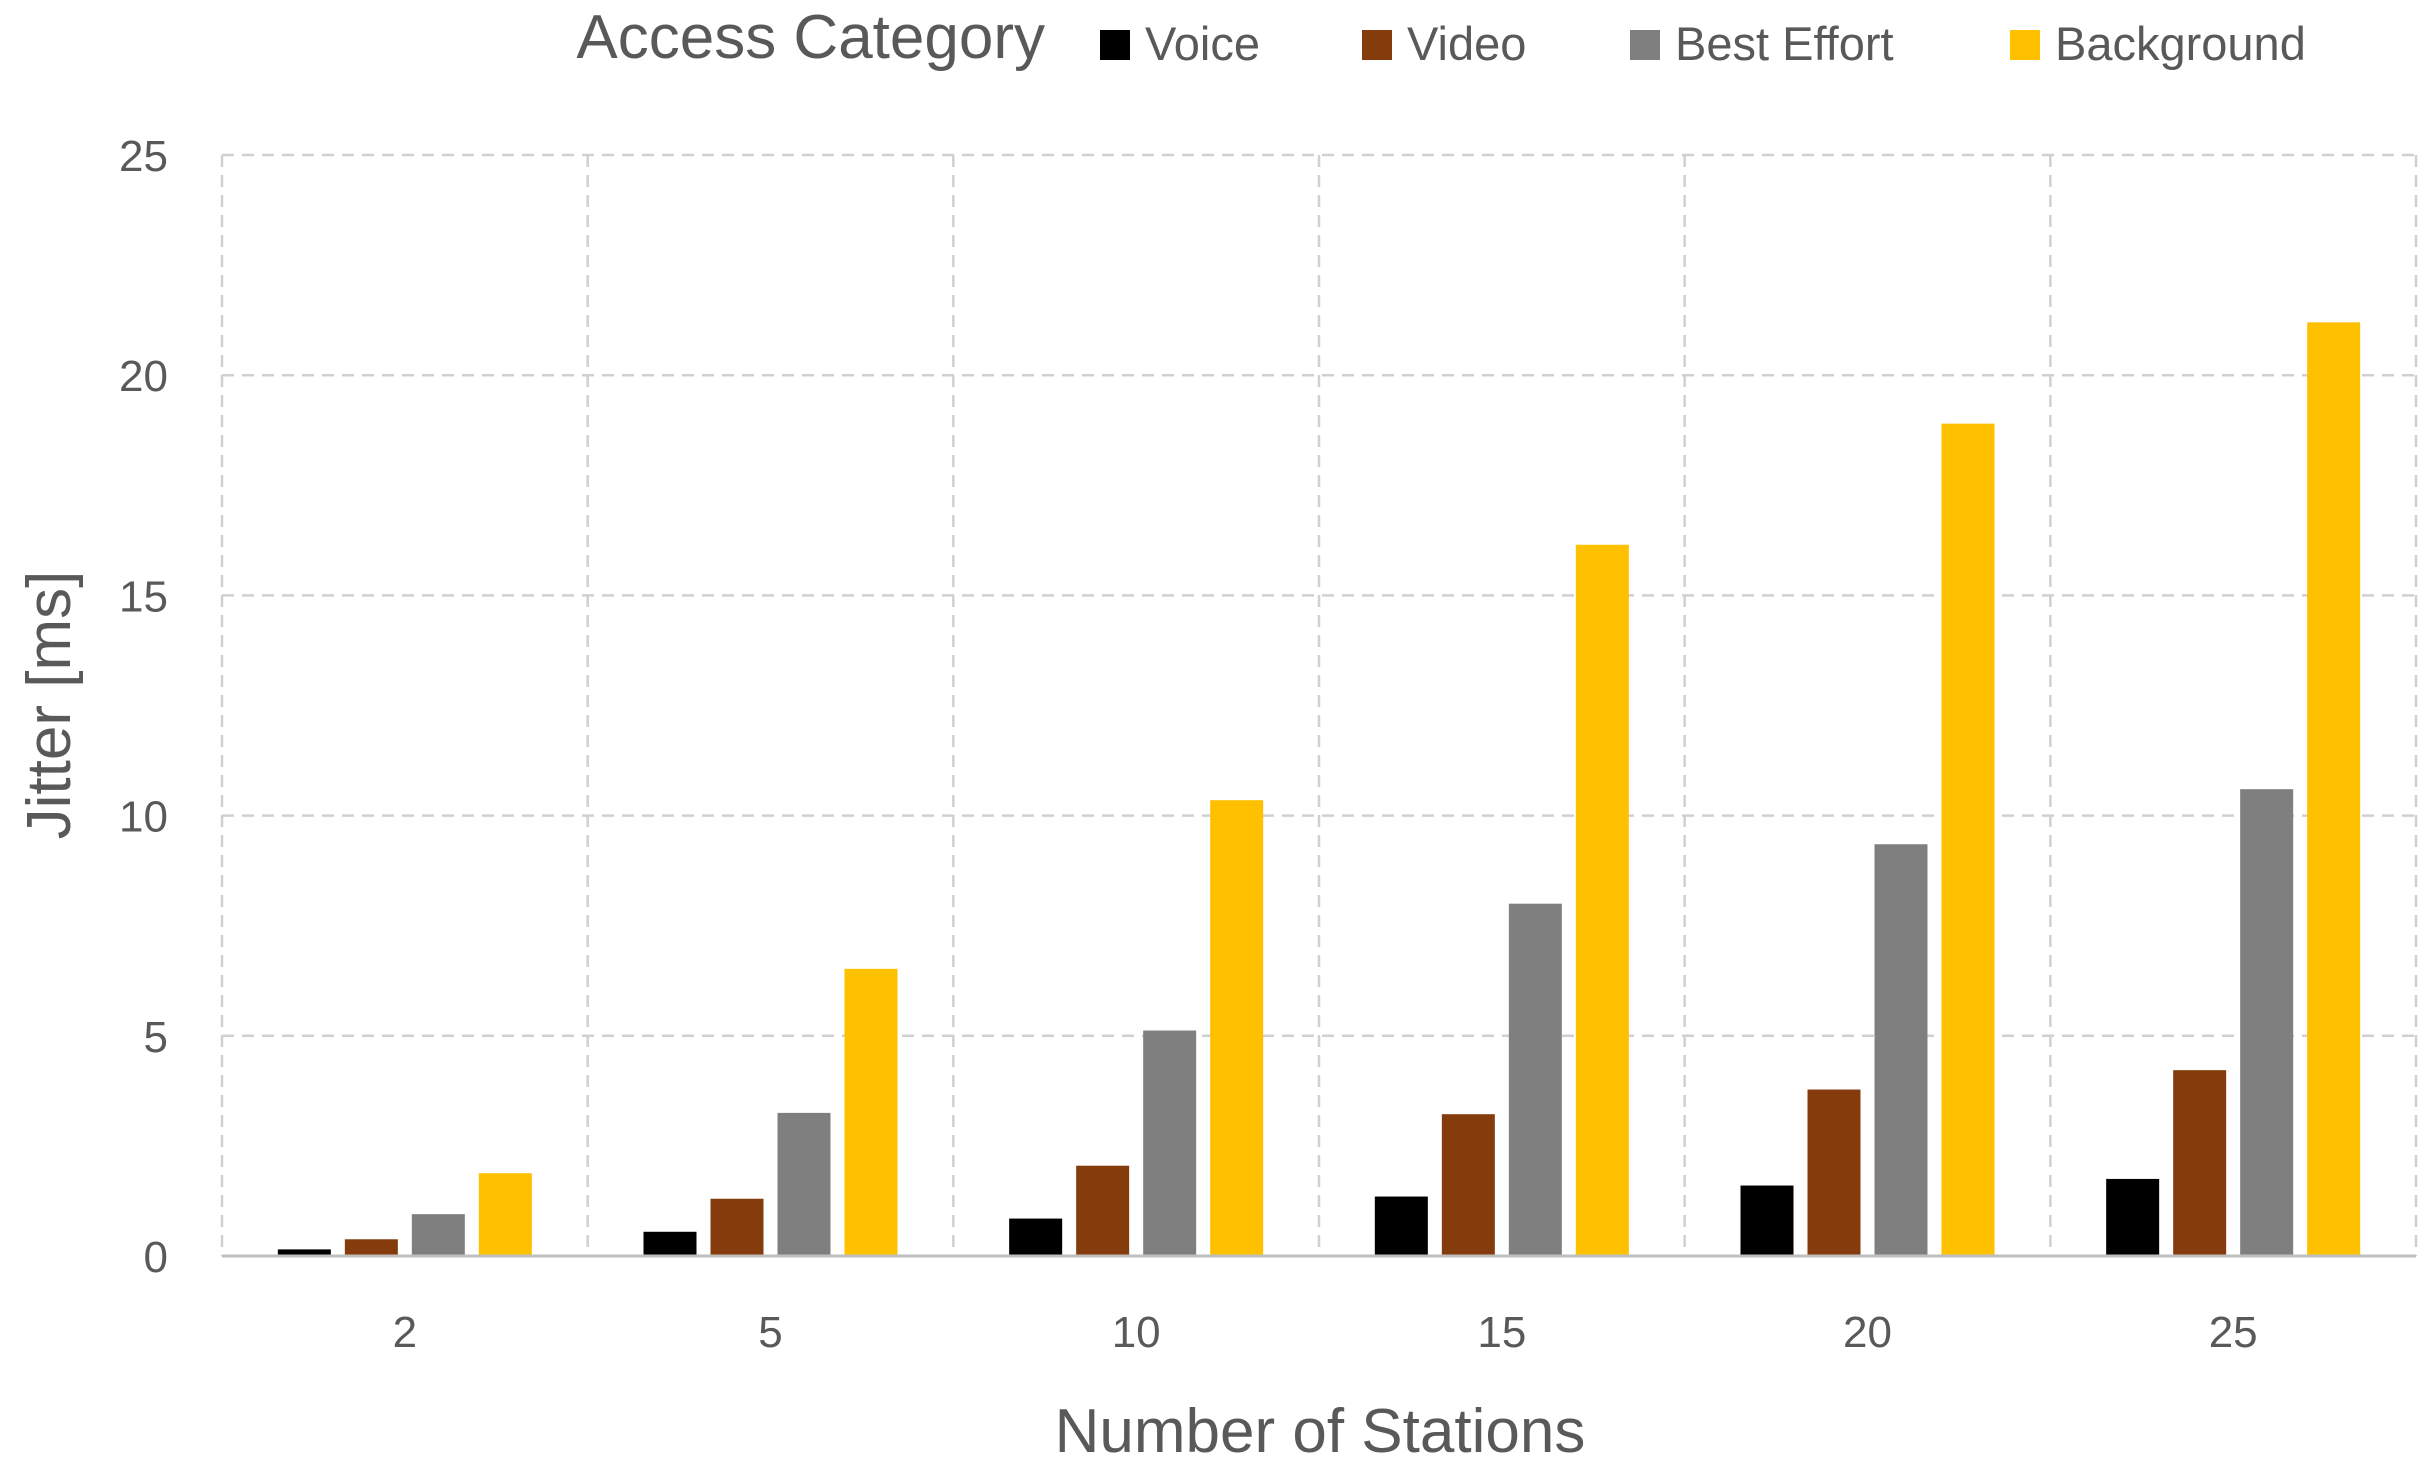  What do you see at coordinates (2180, 43) in the screenshot?
I see `legend-label-background: Background` at bounding box center [2180, 43].